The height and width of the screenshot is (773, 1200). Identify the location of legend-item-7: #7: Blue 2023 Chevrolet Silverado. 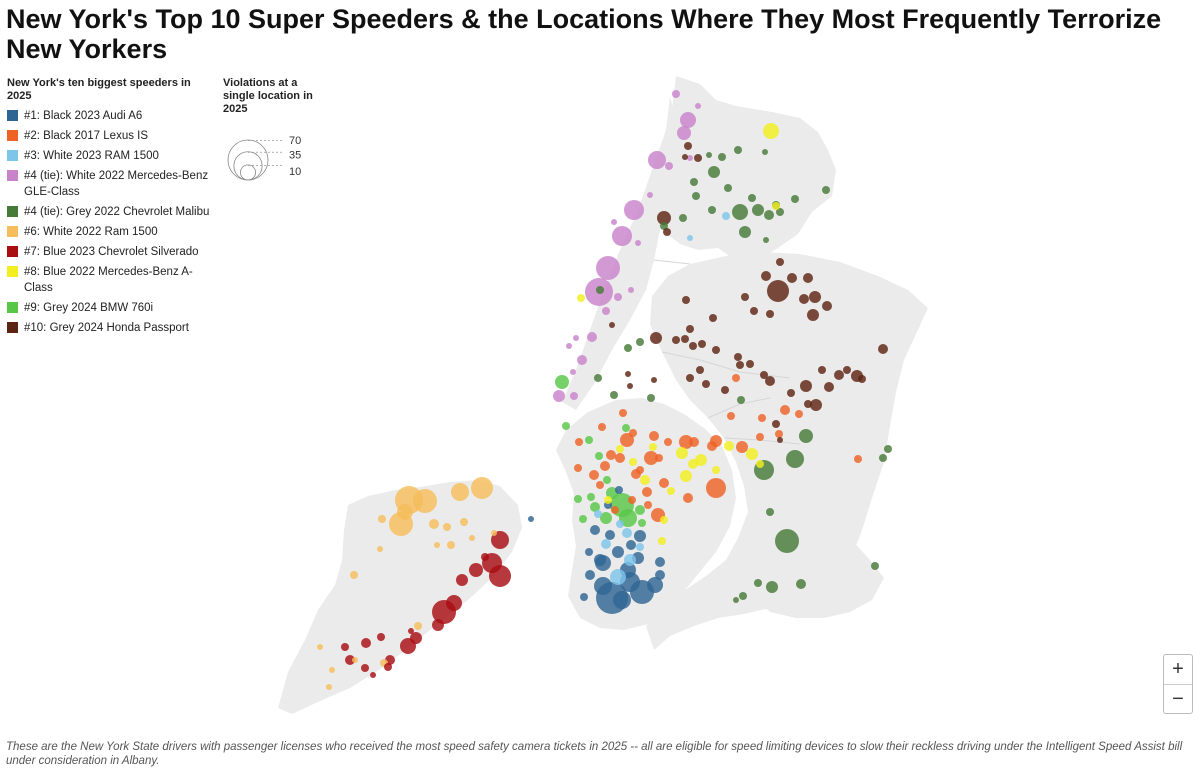
(109, 252).